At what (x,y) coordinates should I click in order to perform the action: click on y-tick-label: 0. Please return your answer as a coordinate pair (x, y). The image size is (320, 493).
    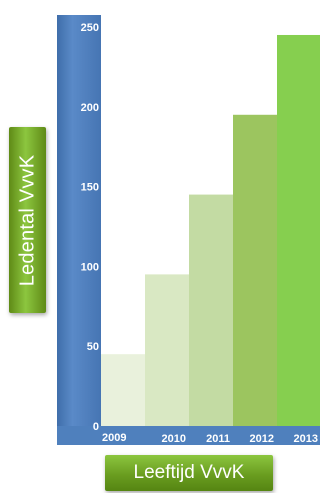
    Looking at the image, I should click on (96, 427).